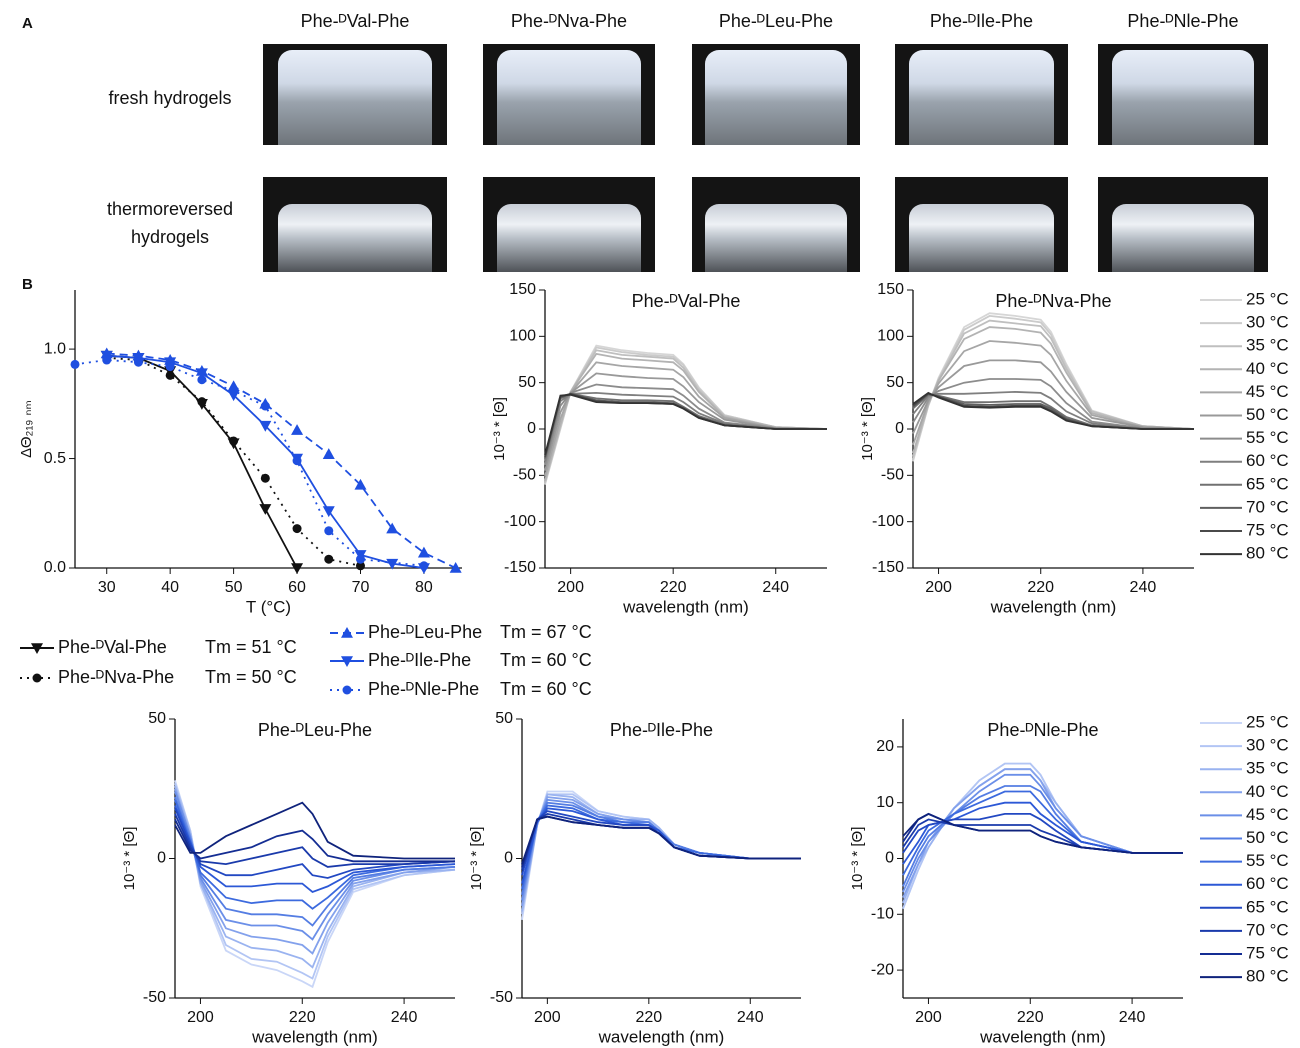 This screenshot has height=1048, width=1300. Describe the element at coordinates (882, 969) in the screenshot. I see `y-tick-label: -20` at that location.